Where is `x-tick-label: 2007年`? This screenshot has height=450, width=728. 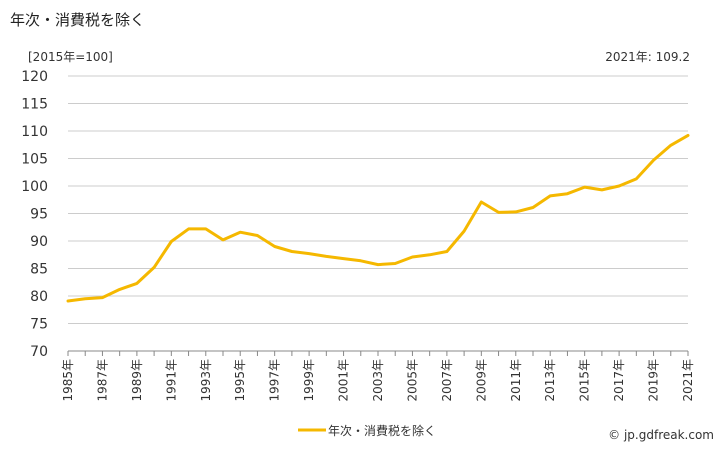 x-tick-label: 2007年 is located at coordinates (447, 380).